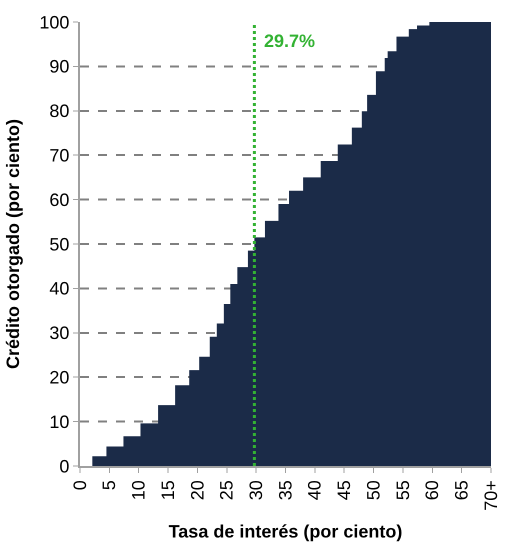  Describe the element at coordinates (59, 111) in the screenshot. I see `y-tick-label: 80` at that location.